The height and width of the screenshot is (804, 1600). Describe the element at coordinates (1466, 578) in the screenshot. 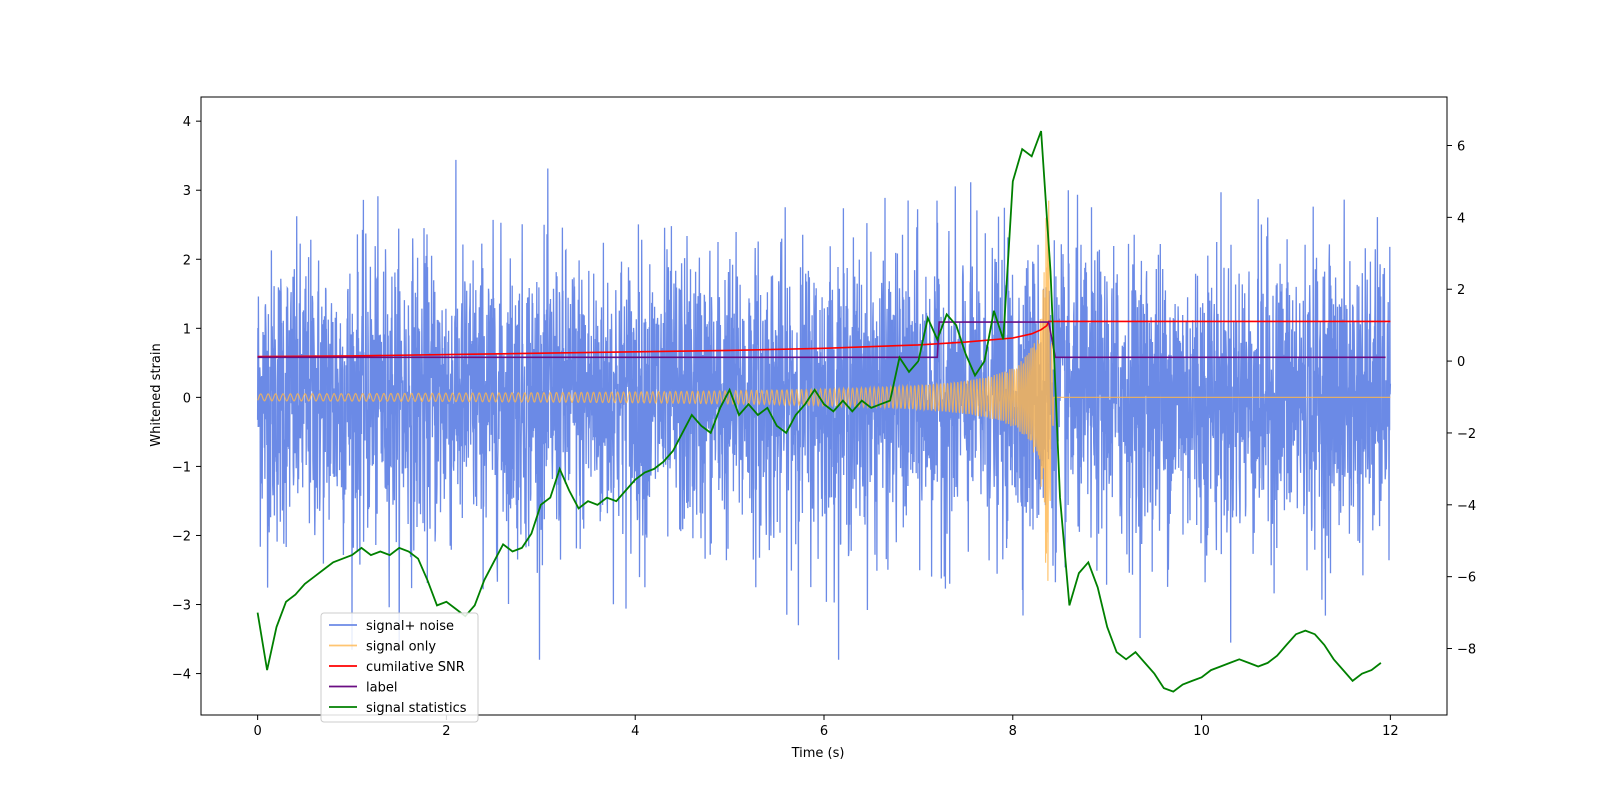

I see `y2-tick-label: −6` at that location.